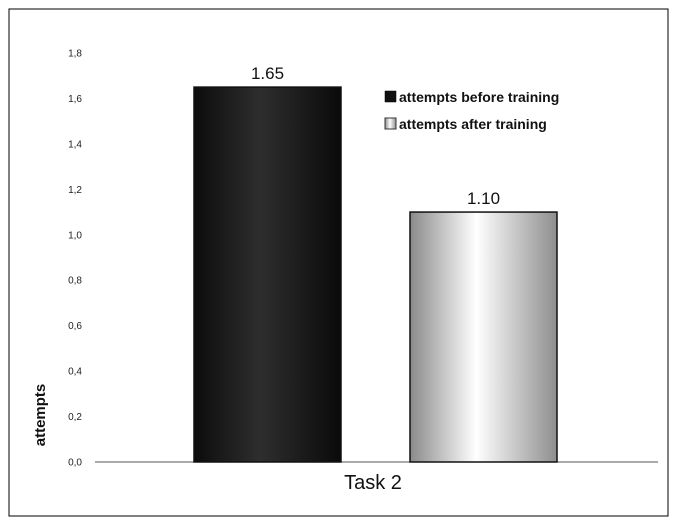 The width and height of the screenshot is (677, 525). Describe the element at coordinates (75, 259) in the screenshot. I see `y-axis-ticks: 0,0 0,2 0,4 0,6 0,8 1,0 1,2 1,4 1,6 1,8` at that location.